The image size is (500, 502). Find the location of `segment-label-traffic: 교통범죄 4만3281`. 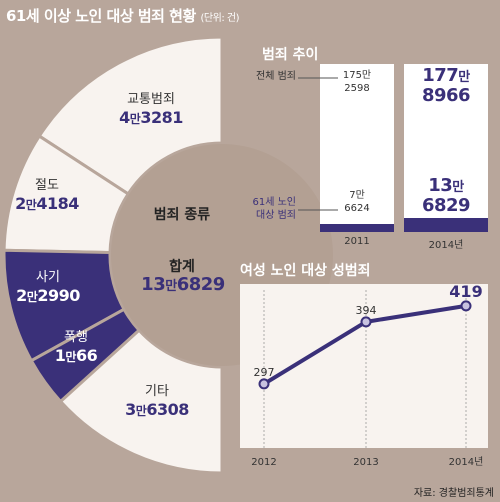

segment-label-traffic: 교통범죄 4만3281 is located at coordinates (151, 109).